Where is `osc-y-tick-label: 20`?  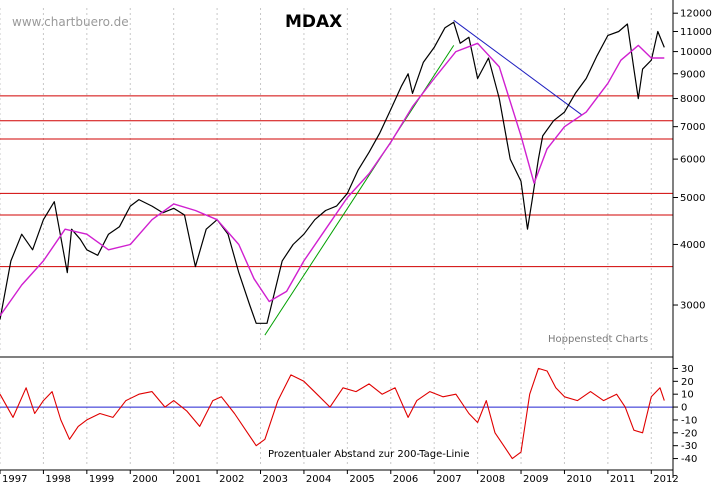
osc-y-tick-label: 20 is located at coordinates (687, 382).